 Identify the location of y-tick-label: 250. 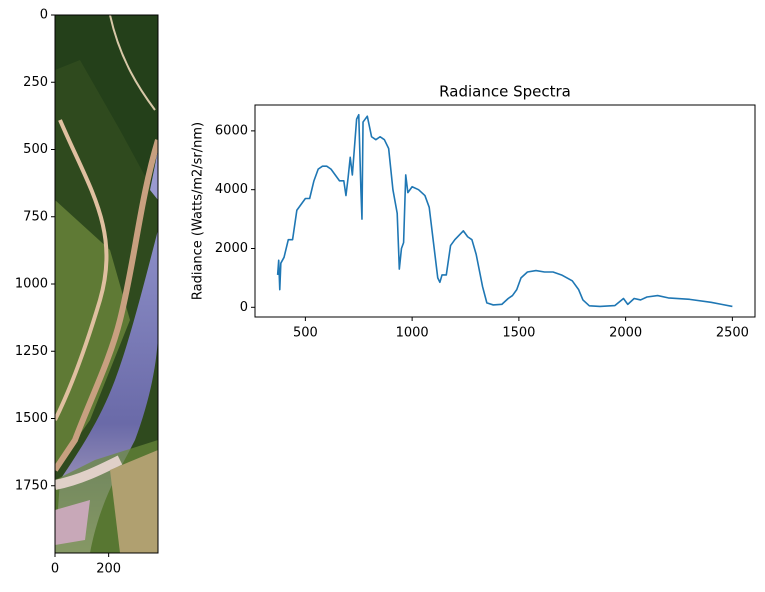
(35, 82).